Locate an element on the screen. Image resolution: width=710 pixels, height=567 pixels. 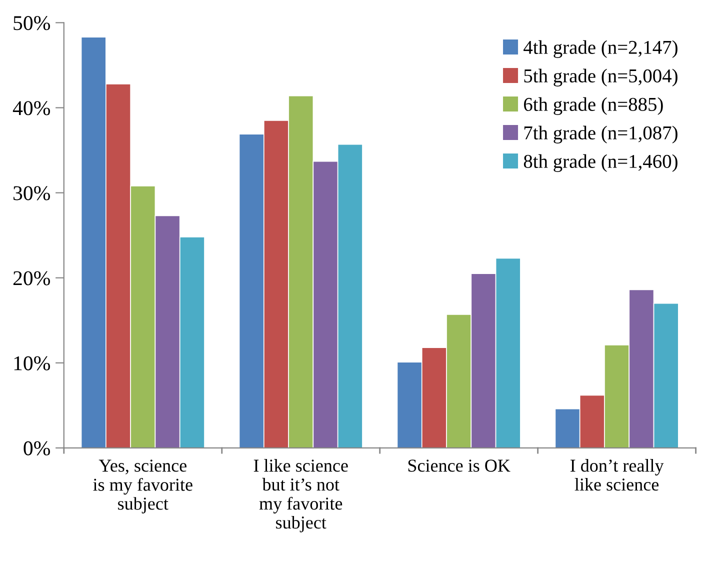
x-tick-label: I don’t really like science is located at coordinates (617, 475).